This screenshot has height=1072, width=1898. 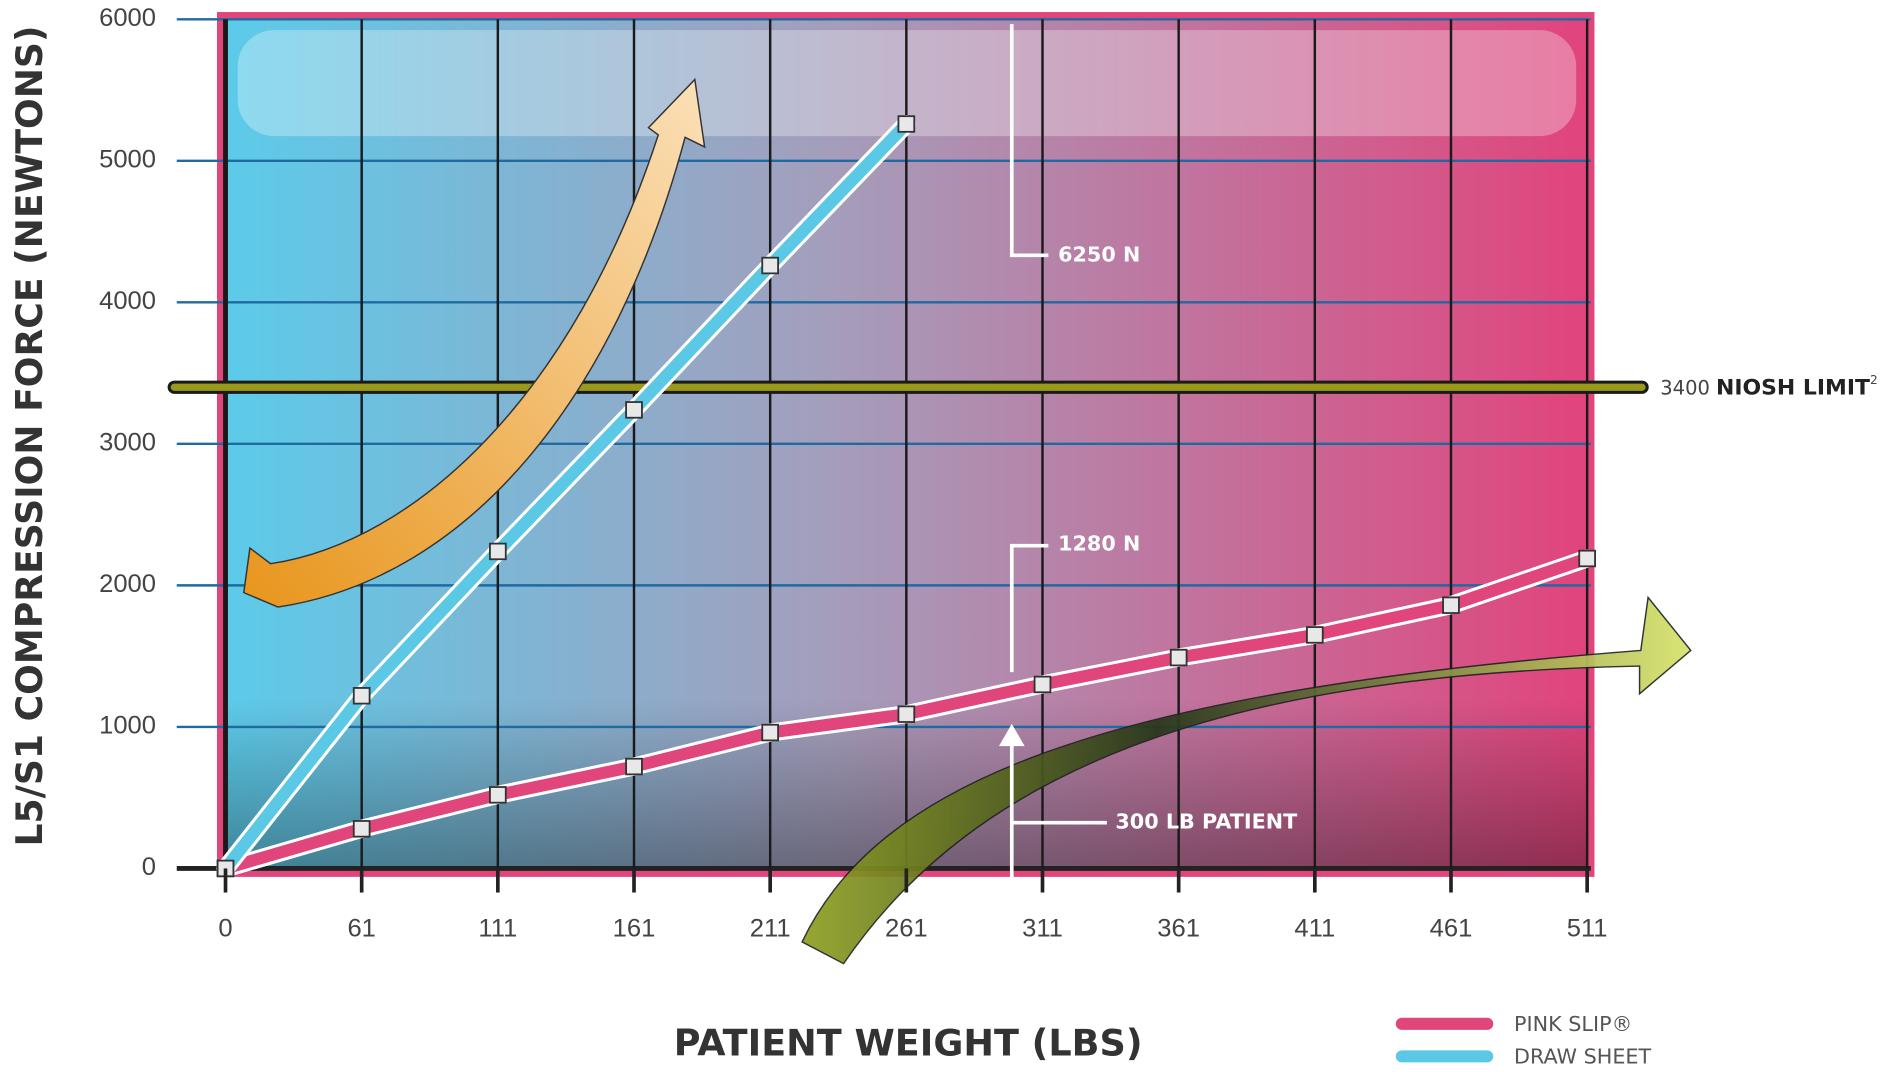 What do you see at coordinates (1011, 735) in the screenshot?
I see `arrow-head` at bounding box center [1011, 735].